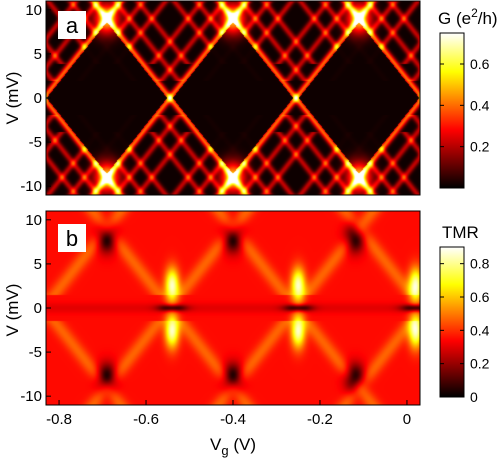  Describe the element at coordinates (146, 419) in the screenshot. I see `x-axis-tick-label: -0.6` at that location.